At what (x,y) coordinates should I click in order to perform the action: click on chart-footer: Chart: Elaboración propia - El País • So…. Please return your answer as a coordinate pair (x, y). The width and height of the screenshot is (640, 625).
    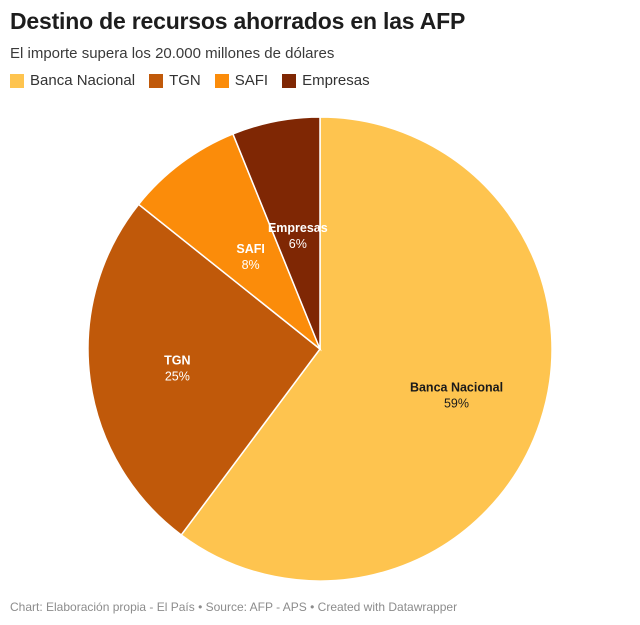
    Looking at the image, I should click on (234, 607).